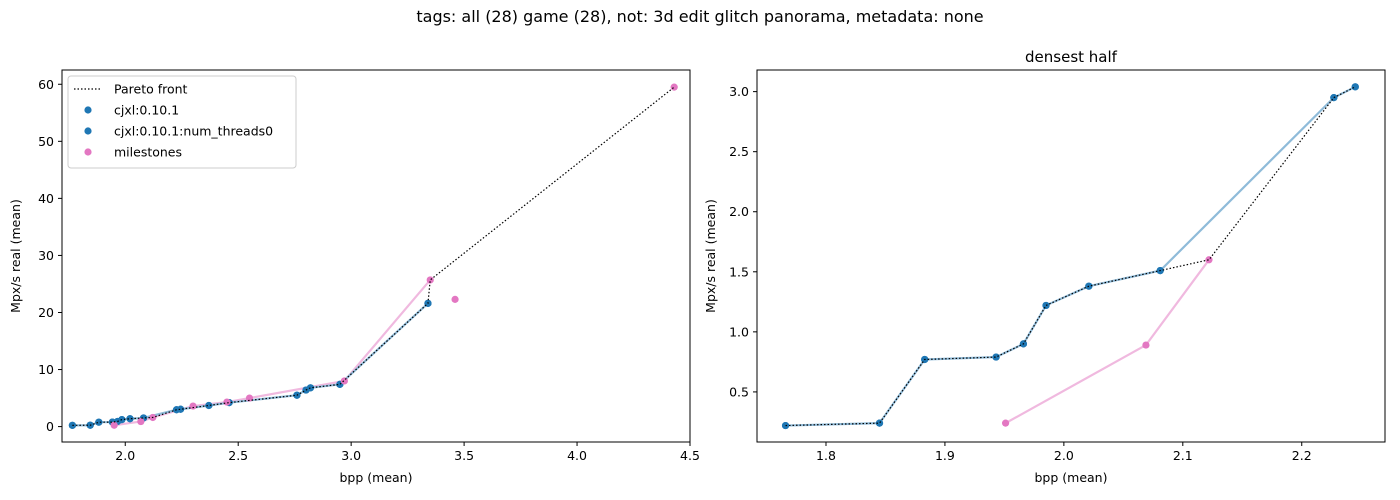  I want to click on panel-2-y-tick-label-5: 3.0, so click(739, 91).